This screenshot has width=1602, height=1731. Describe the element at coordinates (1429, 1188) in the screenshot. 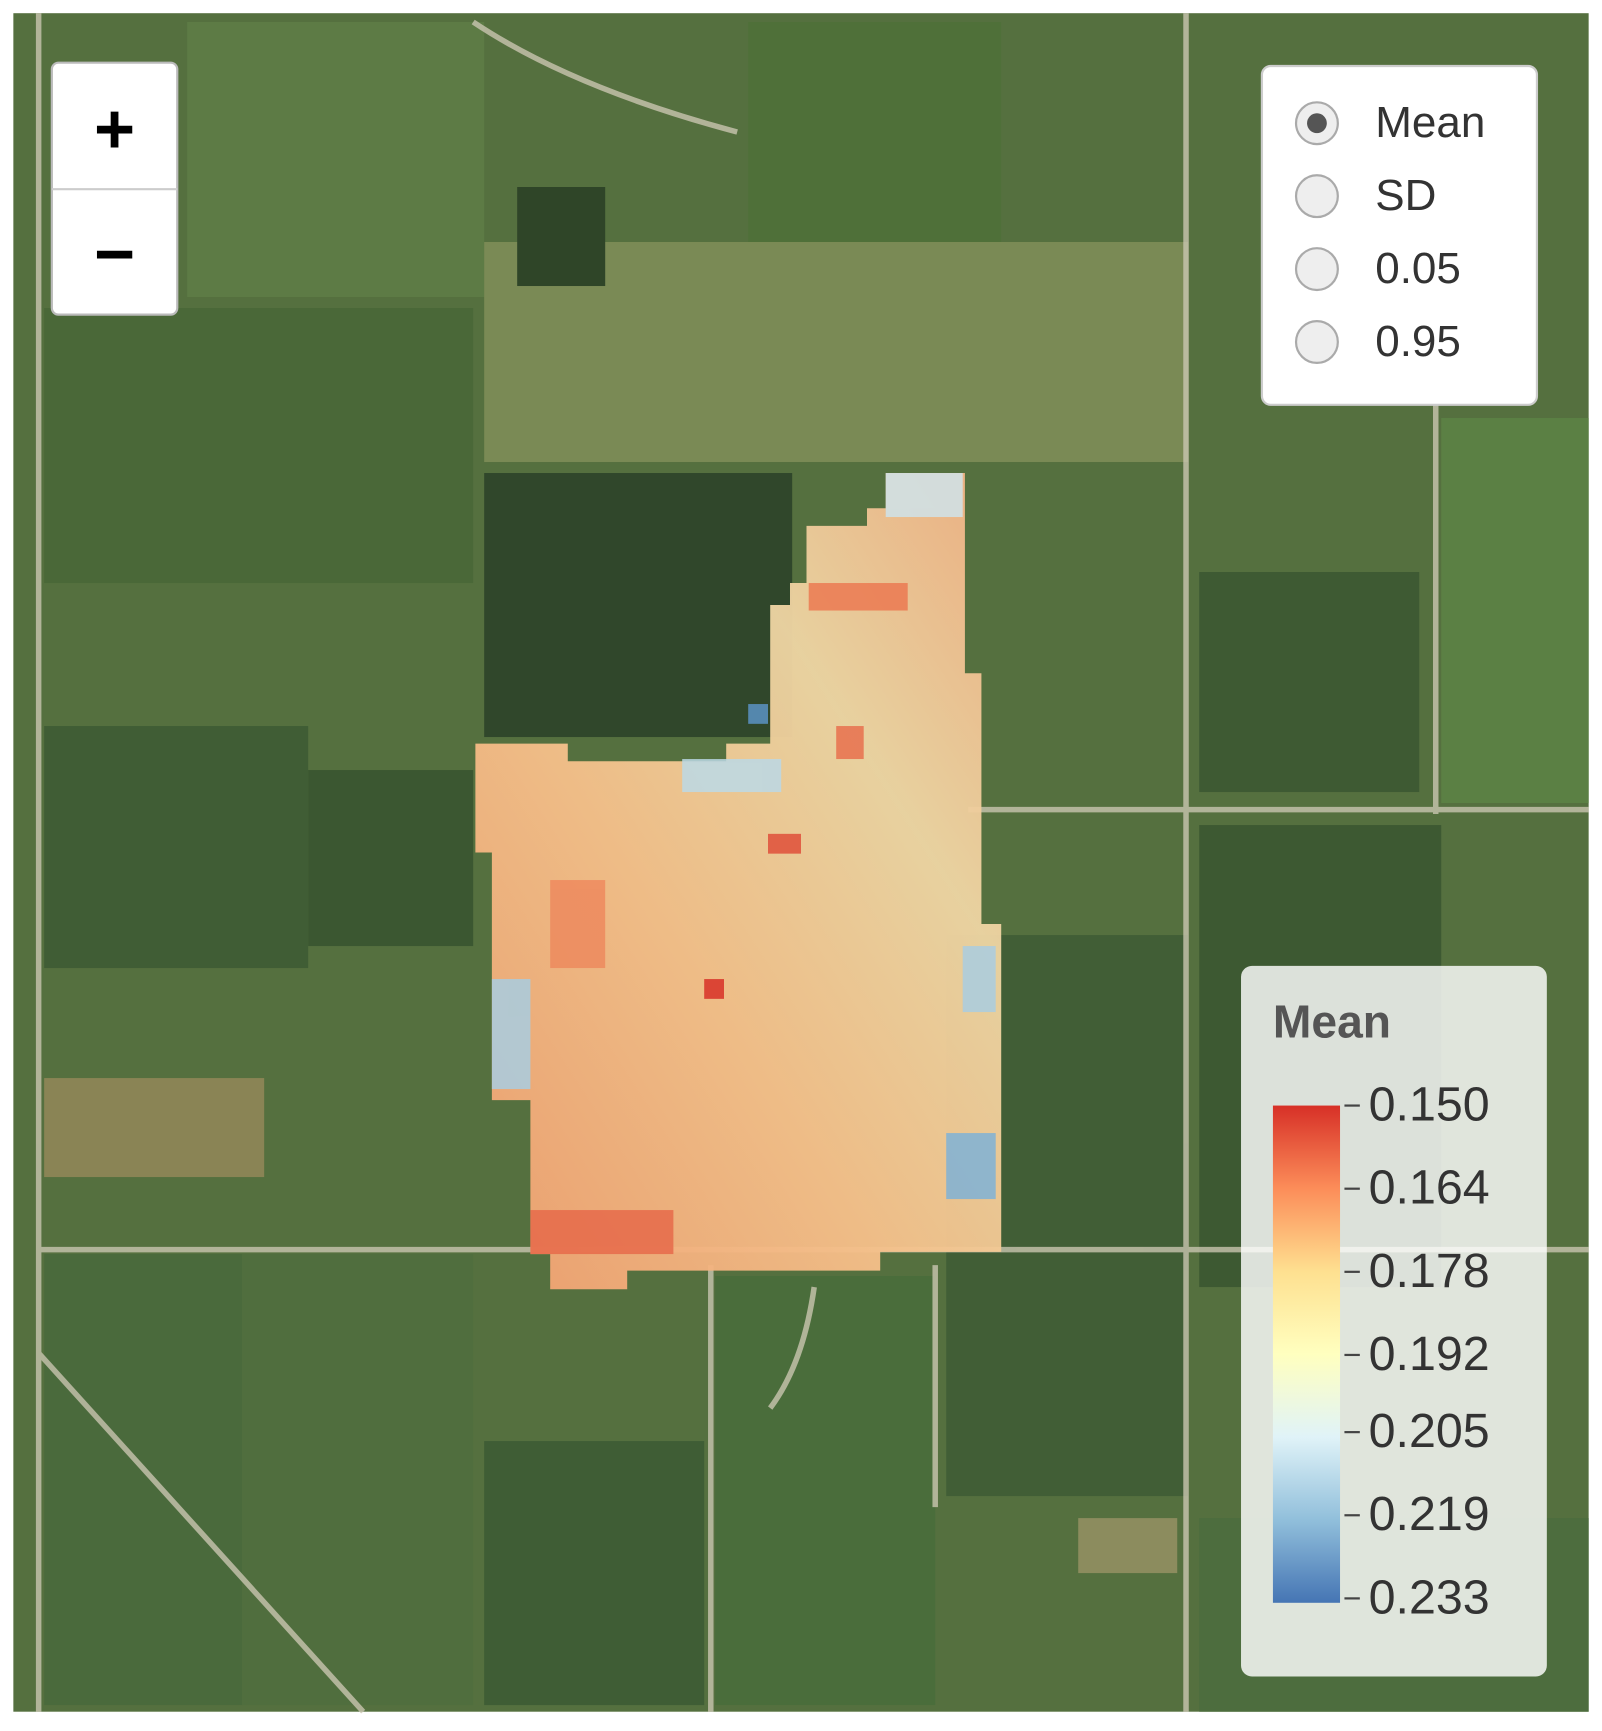

I see `legend-tick-label: 0.164` at that location.